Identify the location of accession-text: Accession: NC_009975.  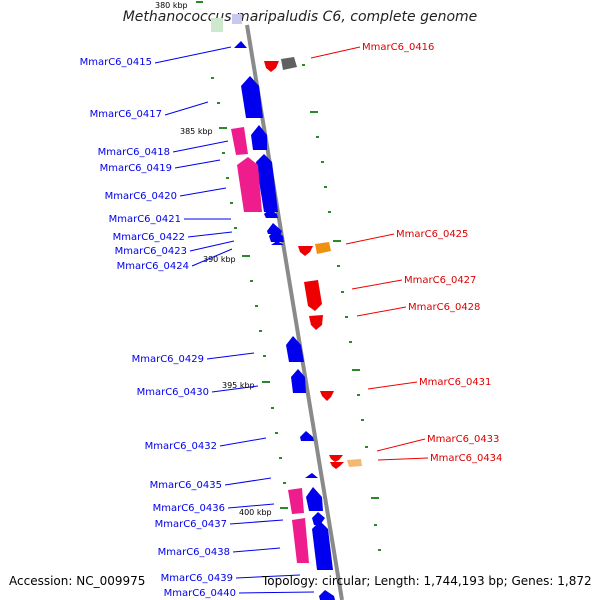
(77, 581).